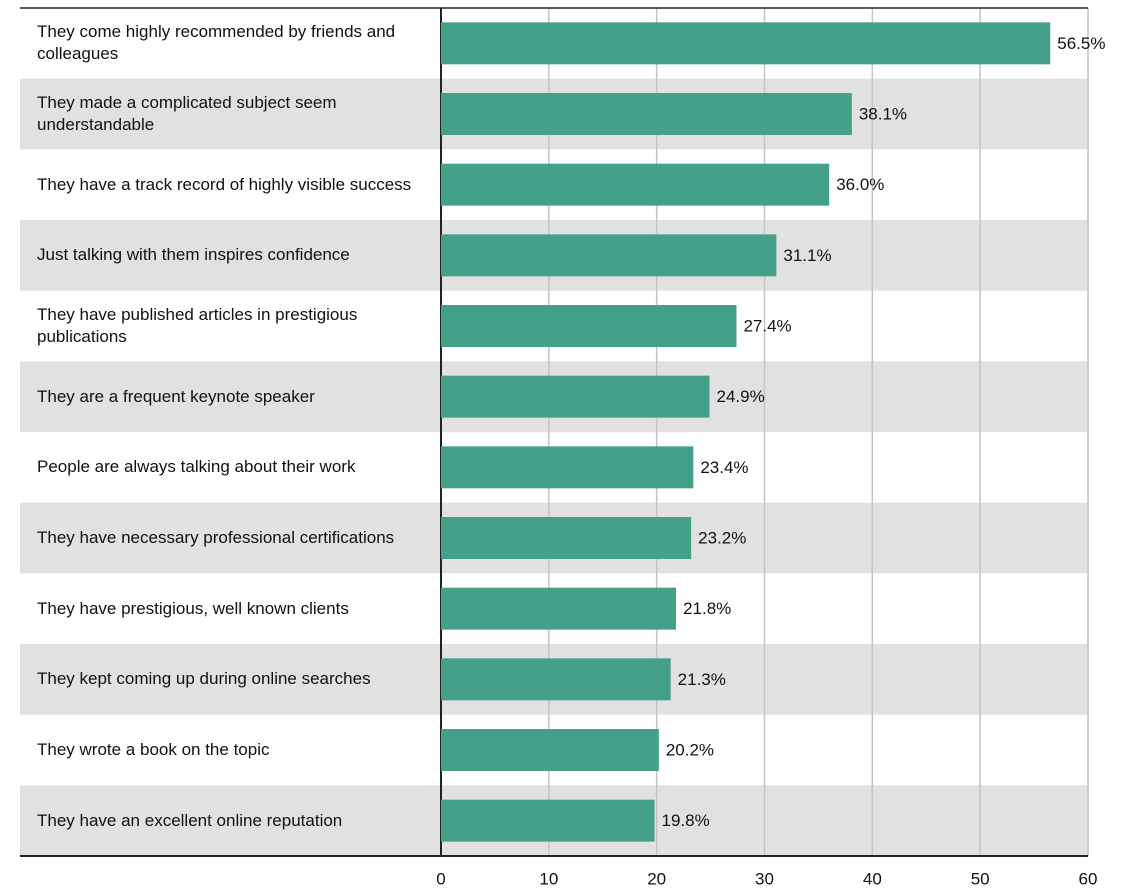 The height and width of the screenshot is (888, 1125). I want to click on value-label: 24.9%, so click(741, 396).